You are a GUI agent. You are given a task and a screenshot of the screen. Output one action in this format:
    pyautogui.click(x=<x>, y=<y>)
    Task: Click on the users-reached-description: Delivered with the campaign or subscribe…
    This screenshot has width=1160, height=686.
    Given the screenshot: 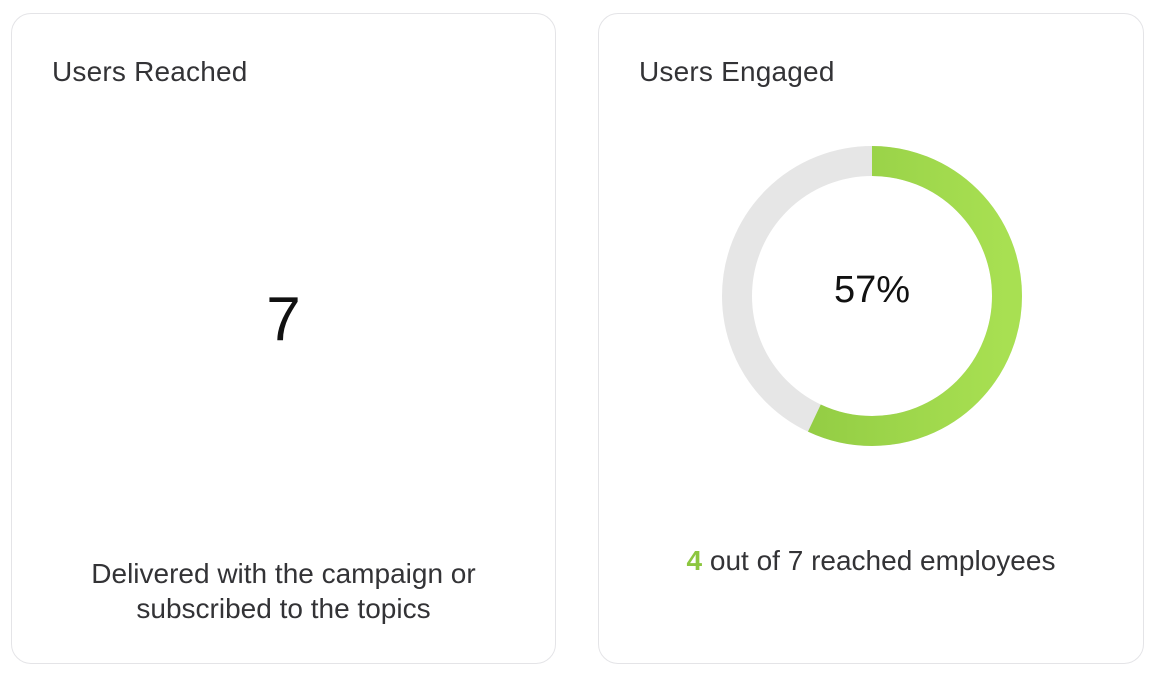 What is the action you would take?
    pyautogui.click(x=283, y=591)
    